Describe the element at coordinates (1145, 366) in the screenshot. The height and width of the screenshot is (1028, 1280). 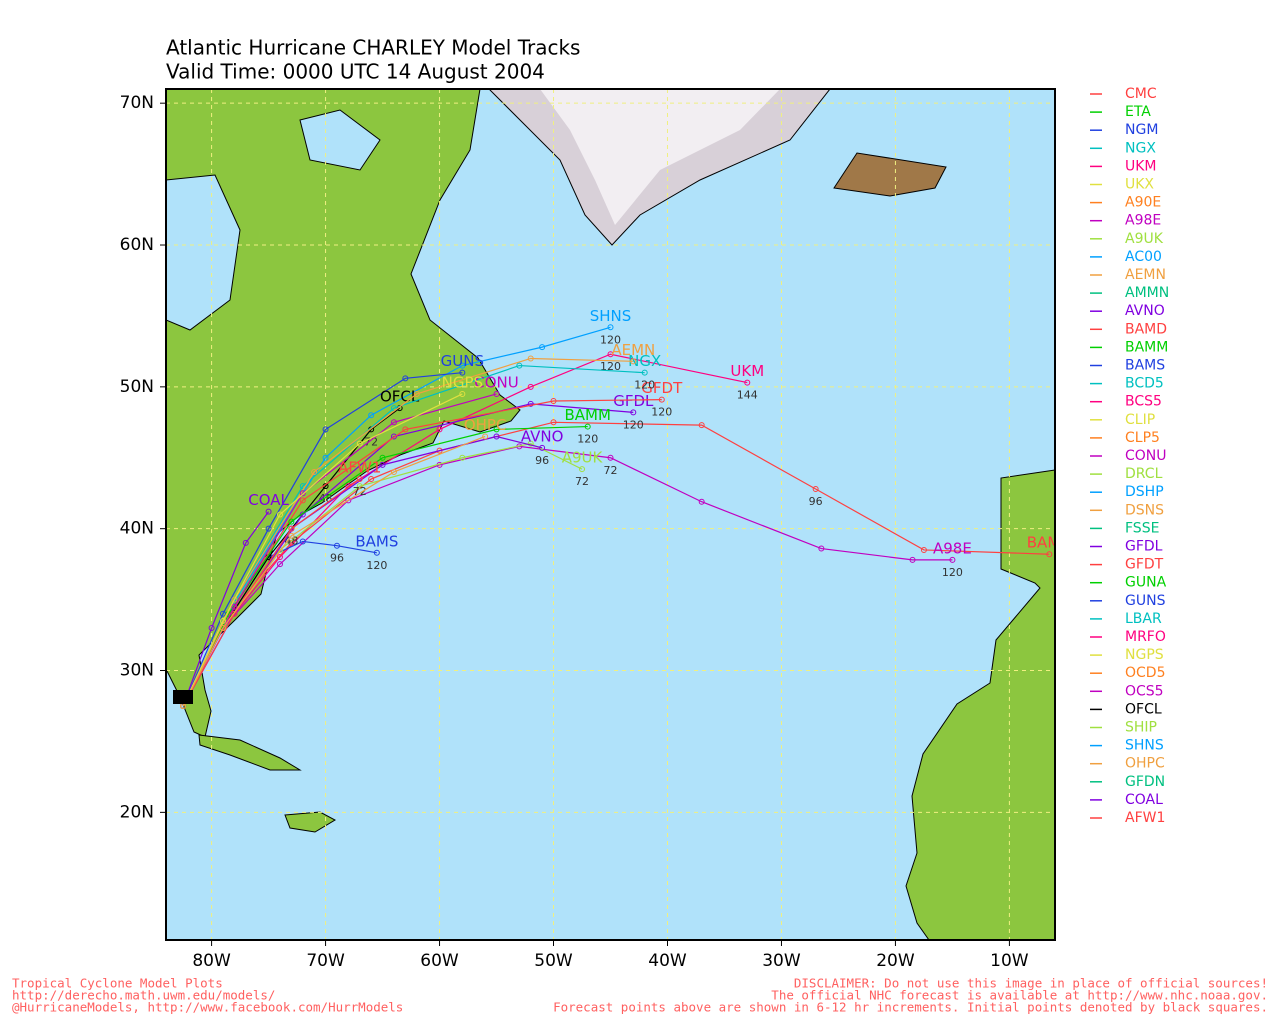
I see `legend-label: BAMS` at that location.